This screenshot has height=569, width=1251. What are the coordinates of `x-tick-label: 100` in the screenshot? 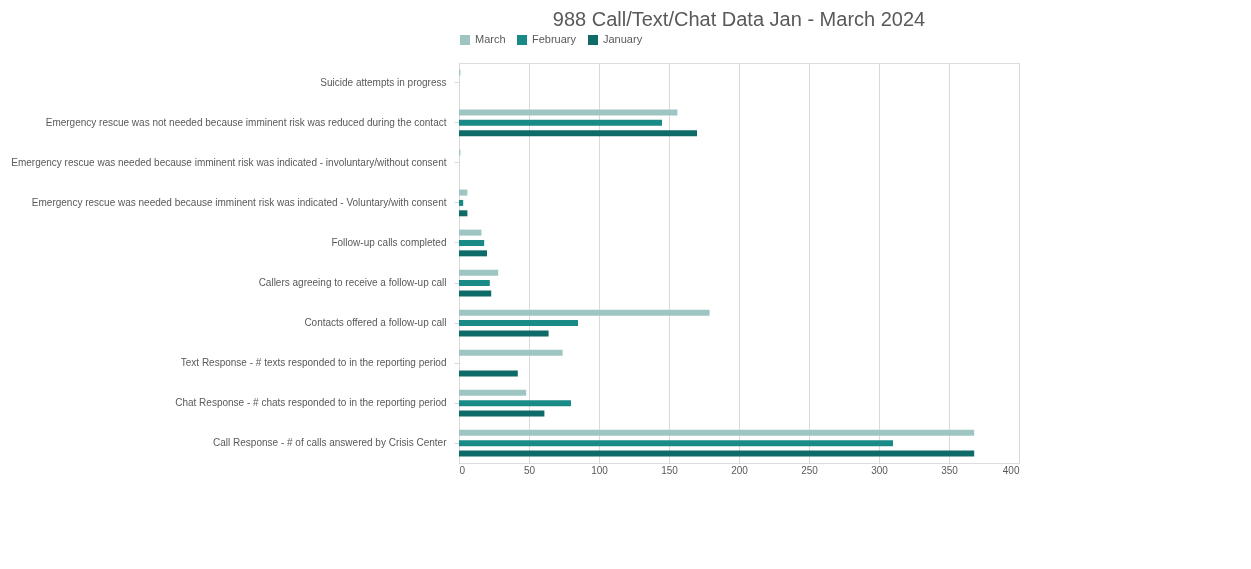 It's located at (600, 470).